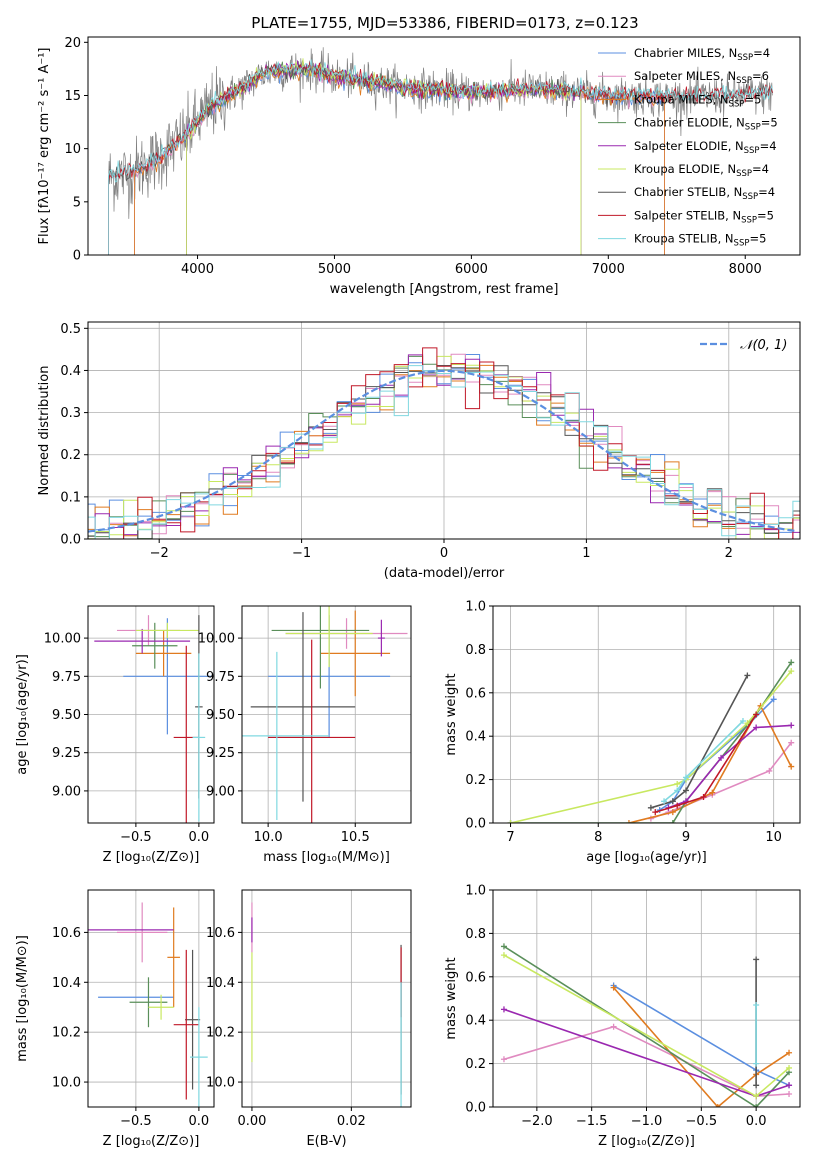  I want to click on y-axis-label: age [log₁₀(age/yr)], so click(22, 714).